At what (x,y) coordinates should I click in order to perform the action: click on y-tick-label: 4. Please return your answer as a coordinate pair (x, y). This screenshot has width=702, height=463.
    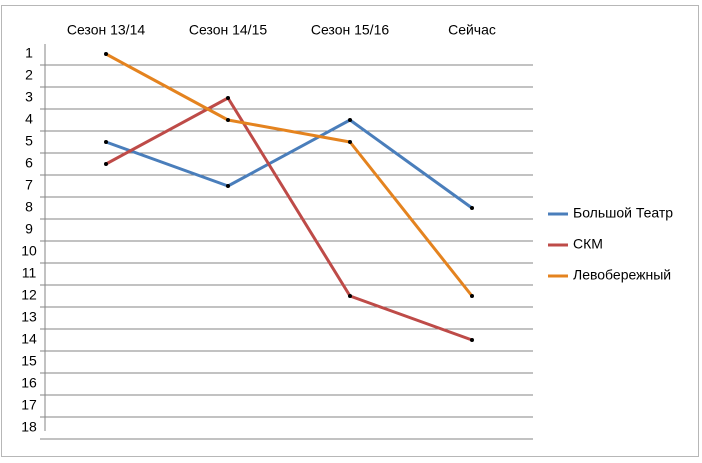
    Looking at the image, I should click on (29, 119).